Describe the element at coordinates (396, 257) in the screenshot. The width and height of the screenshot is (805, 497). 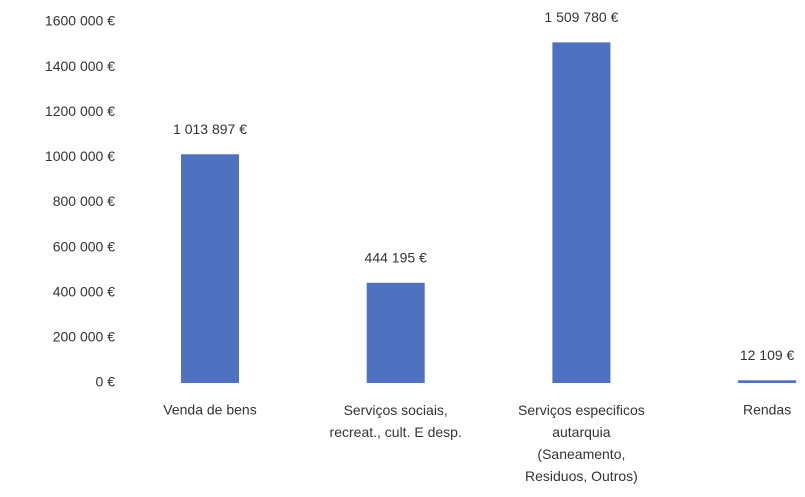
I see `value-label: 444 195 €` at that location.